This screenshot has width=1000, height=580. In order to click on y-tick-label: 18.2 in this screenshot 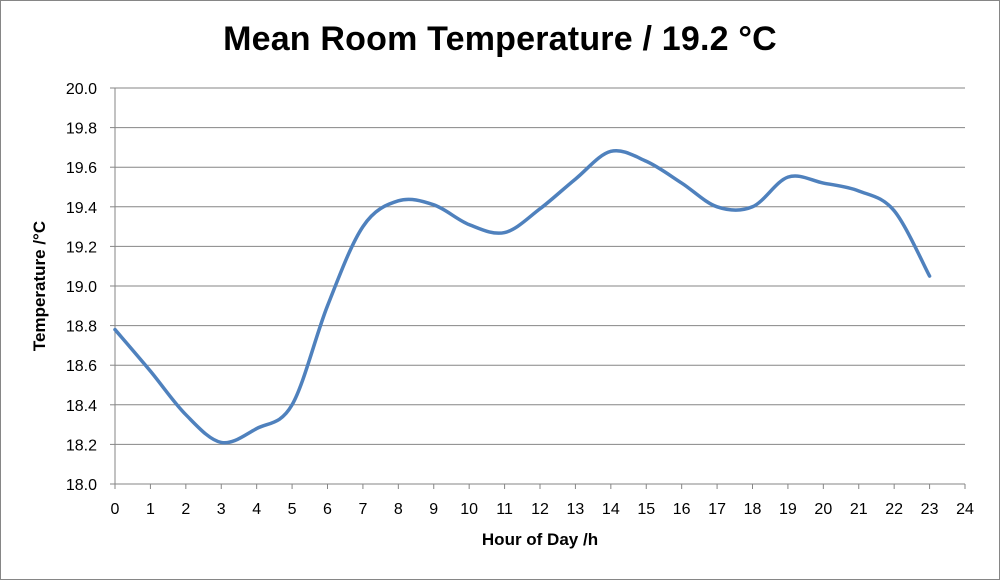, I will do `click(81, 445)`.